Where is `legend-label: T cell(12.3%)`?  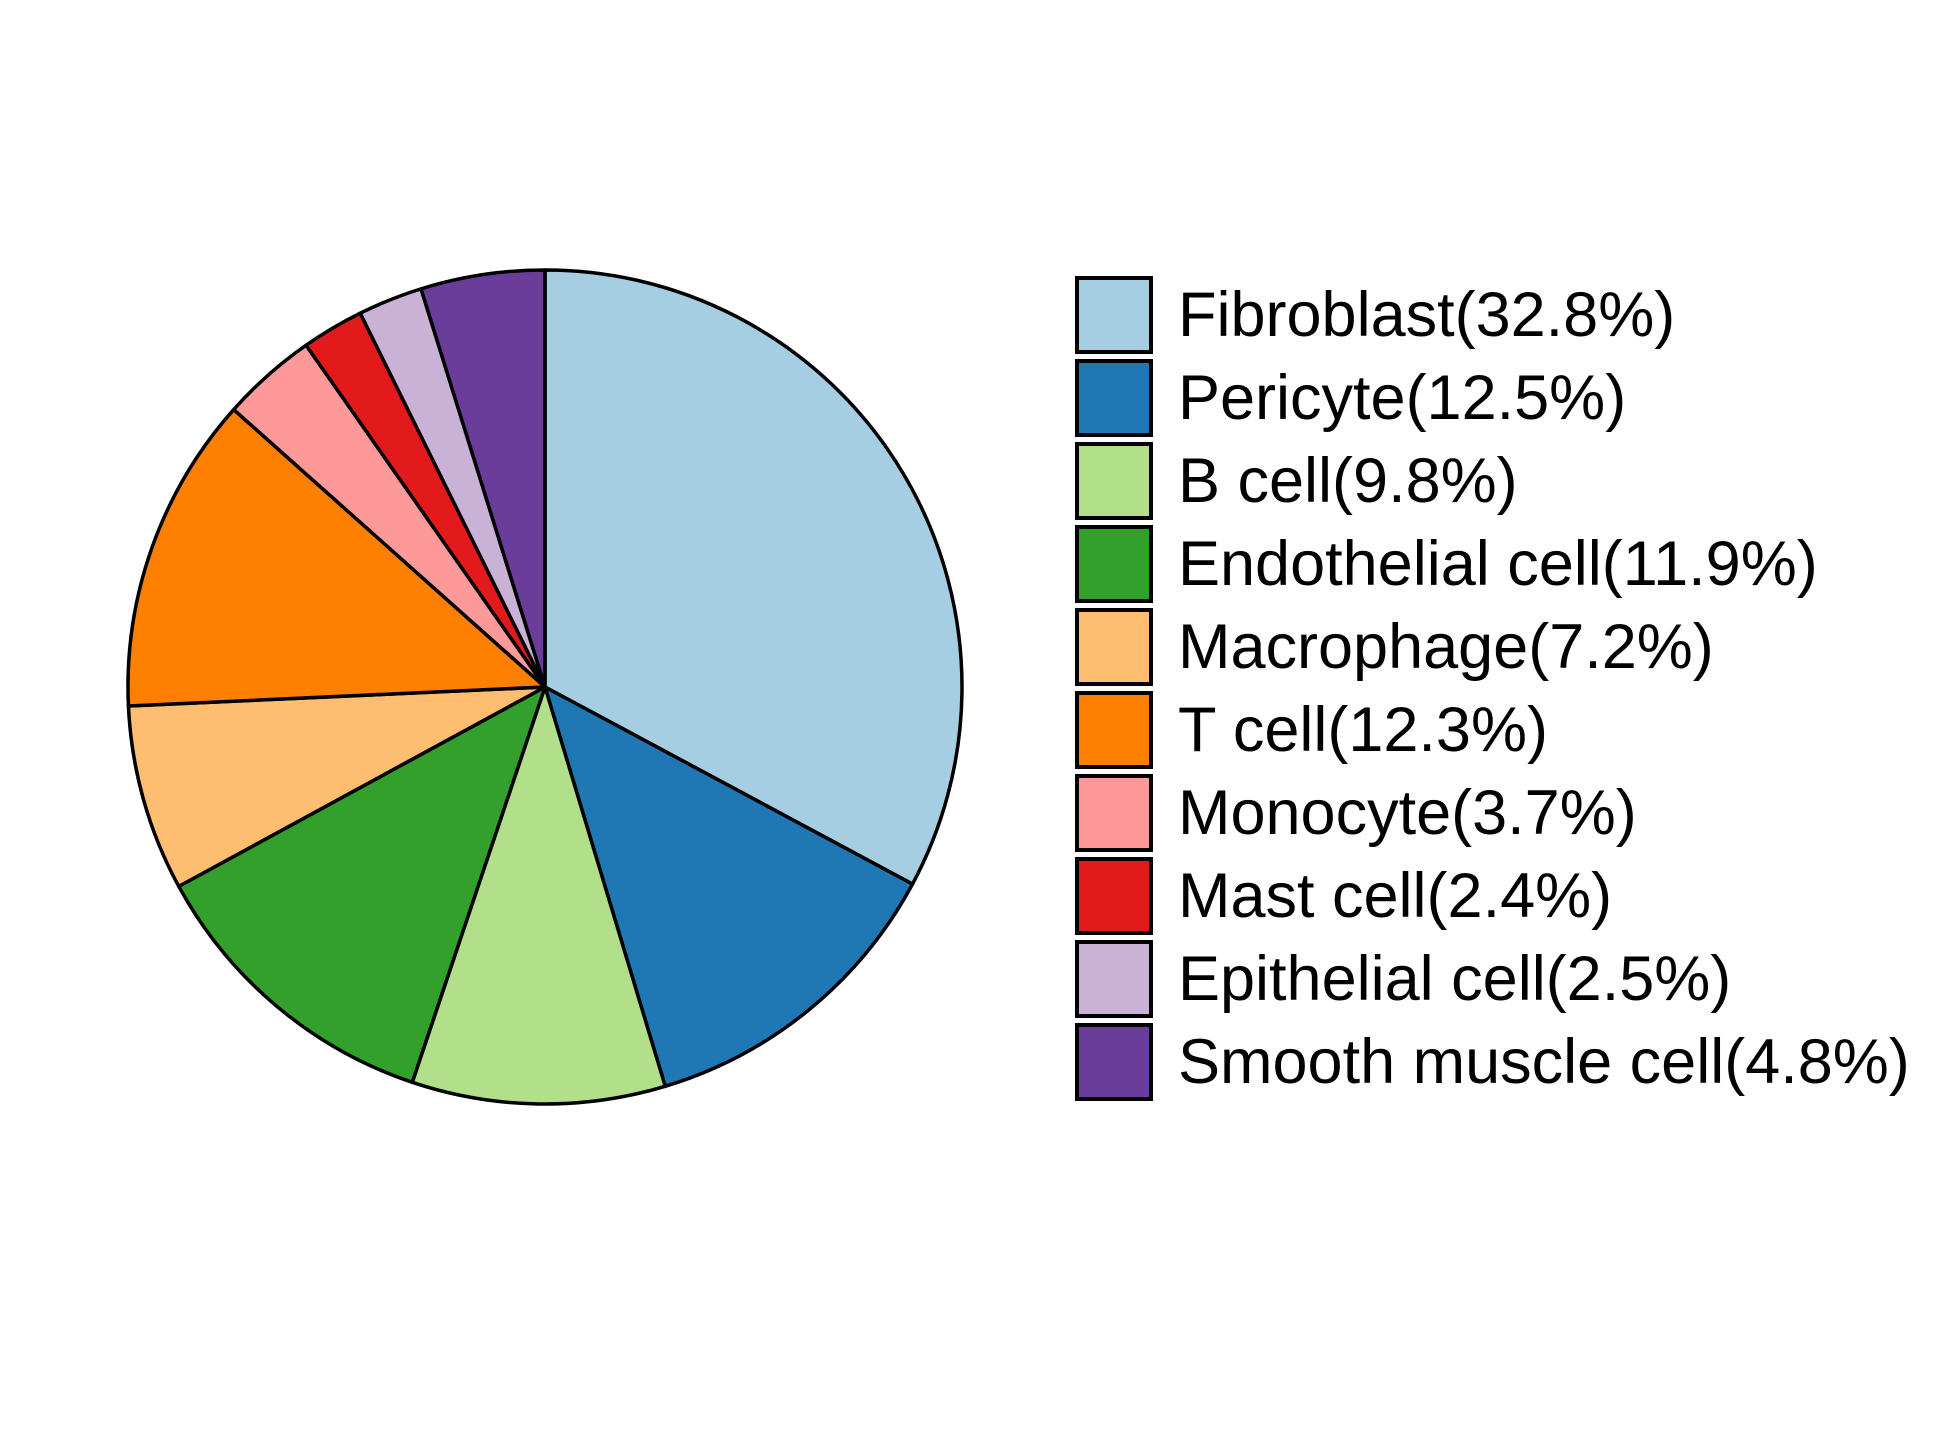 legend-label: T cell(12.3%) is located at coordinates (1363, 730).